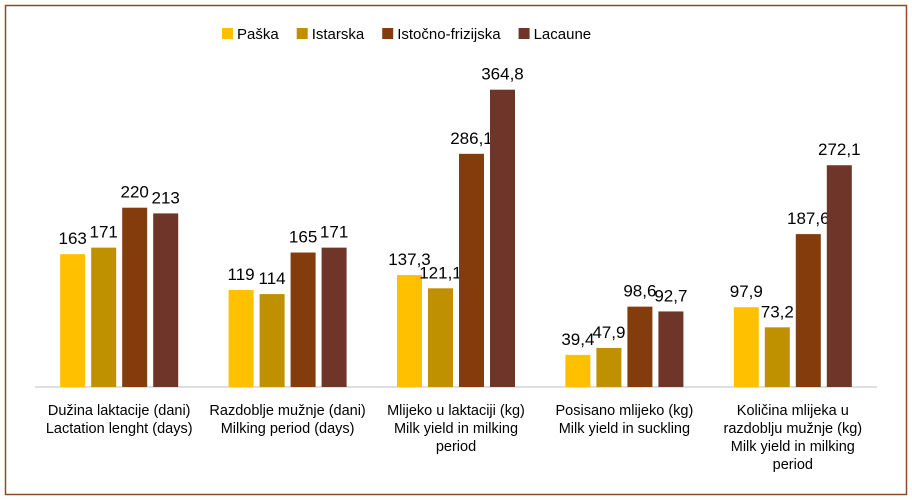 The height and width of the screenshot is (500, 912). I want to click on legend-label: Lacaune, so click(563, 34).